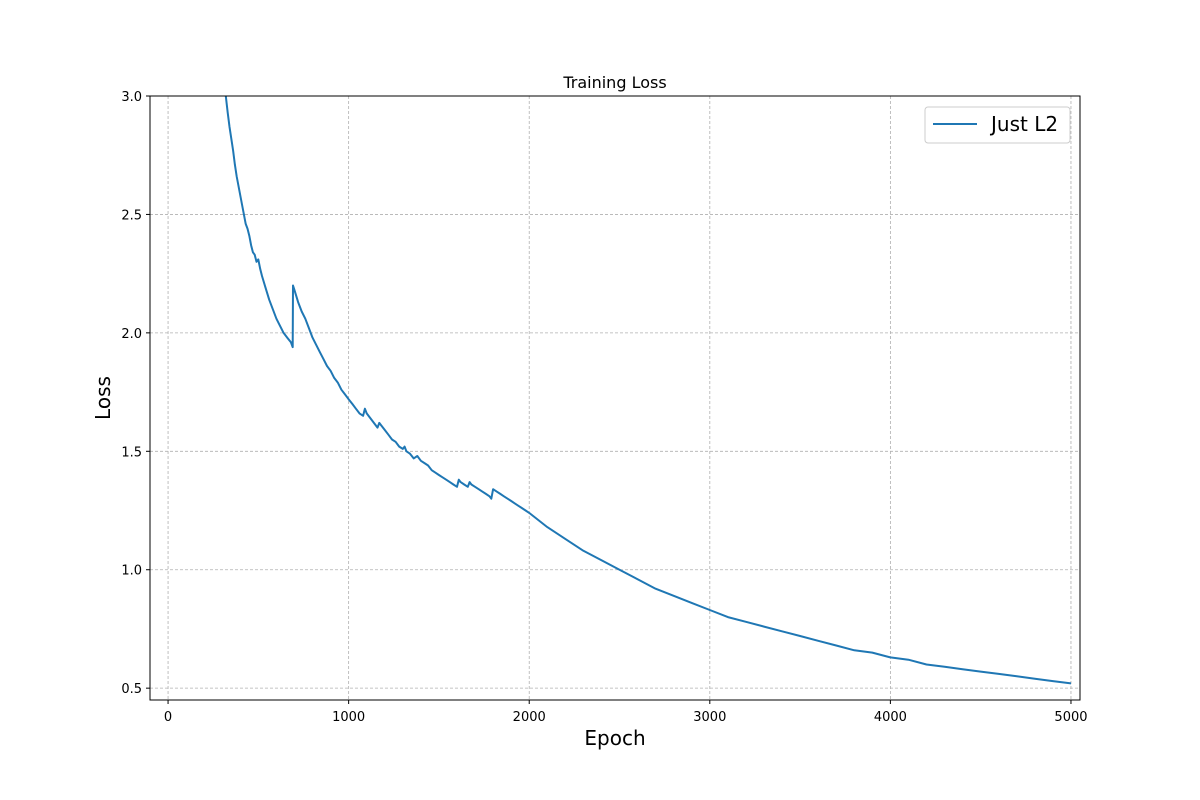 Image resolution: width=1200 pixels, height=800 pixels. I want to click on y-tick-label: 2.0, so click(131, 334).